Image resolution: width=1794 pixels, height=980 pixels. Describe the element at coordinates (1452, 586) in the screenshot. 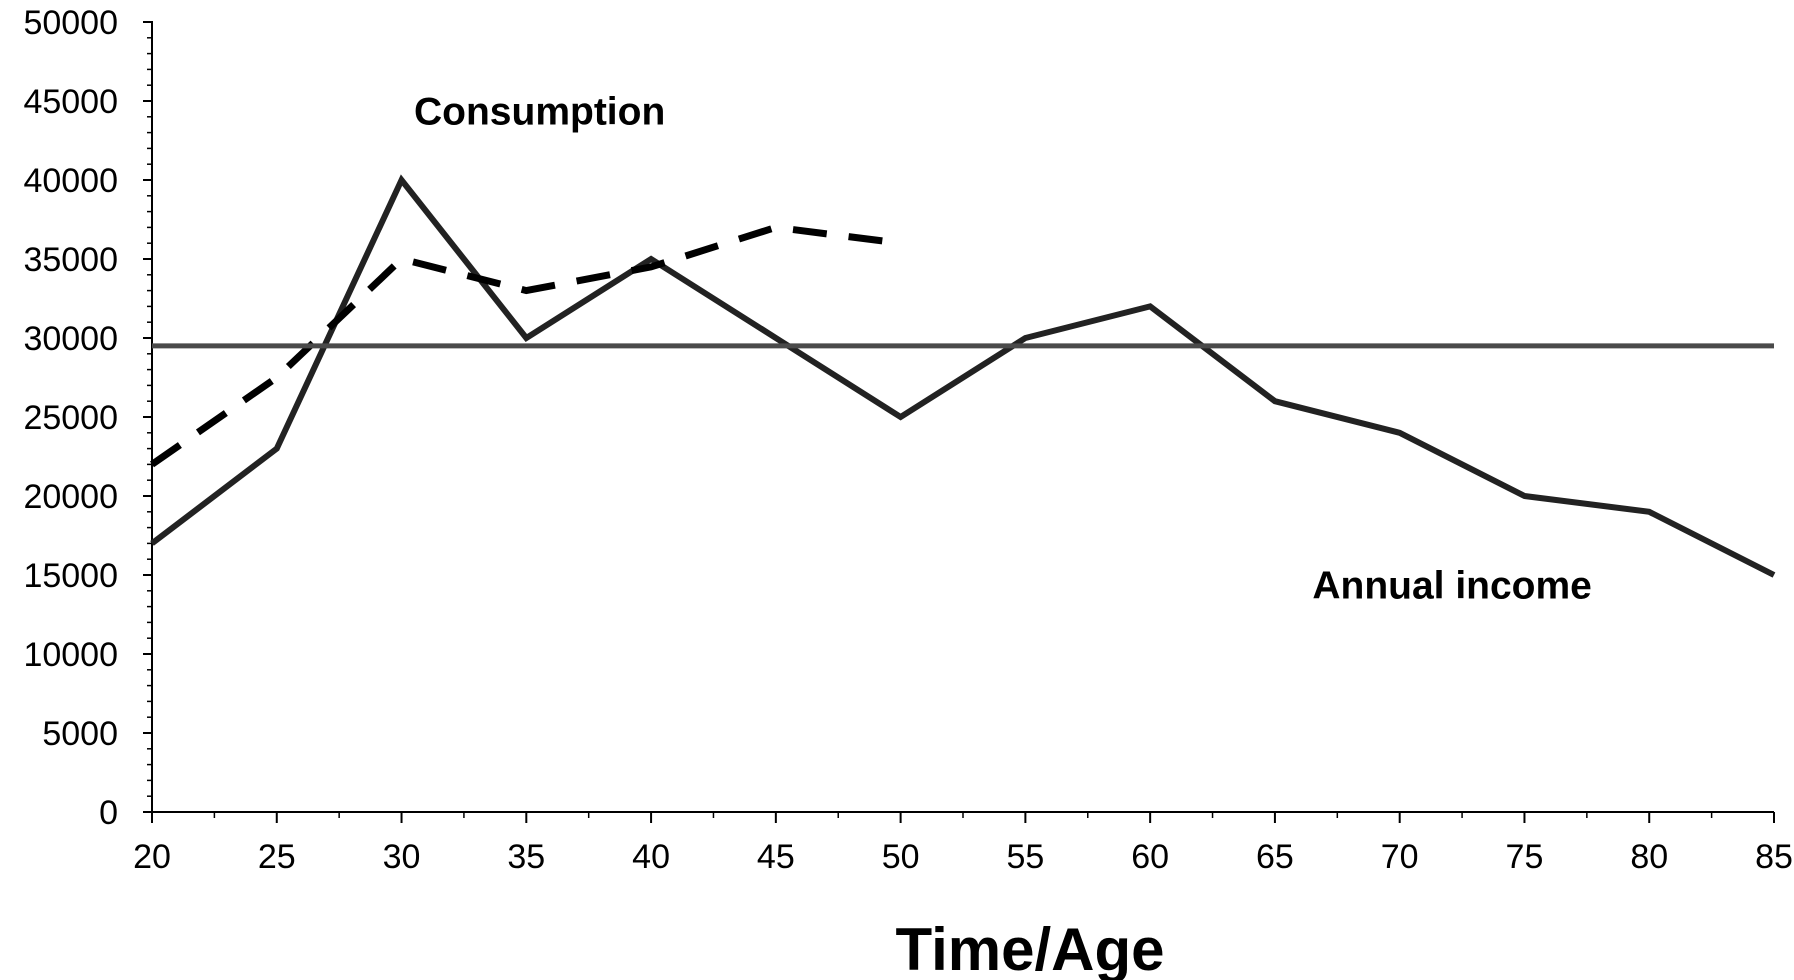

I see `annotation-label: Annual income` at that location.